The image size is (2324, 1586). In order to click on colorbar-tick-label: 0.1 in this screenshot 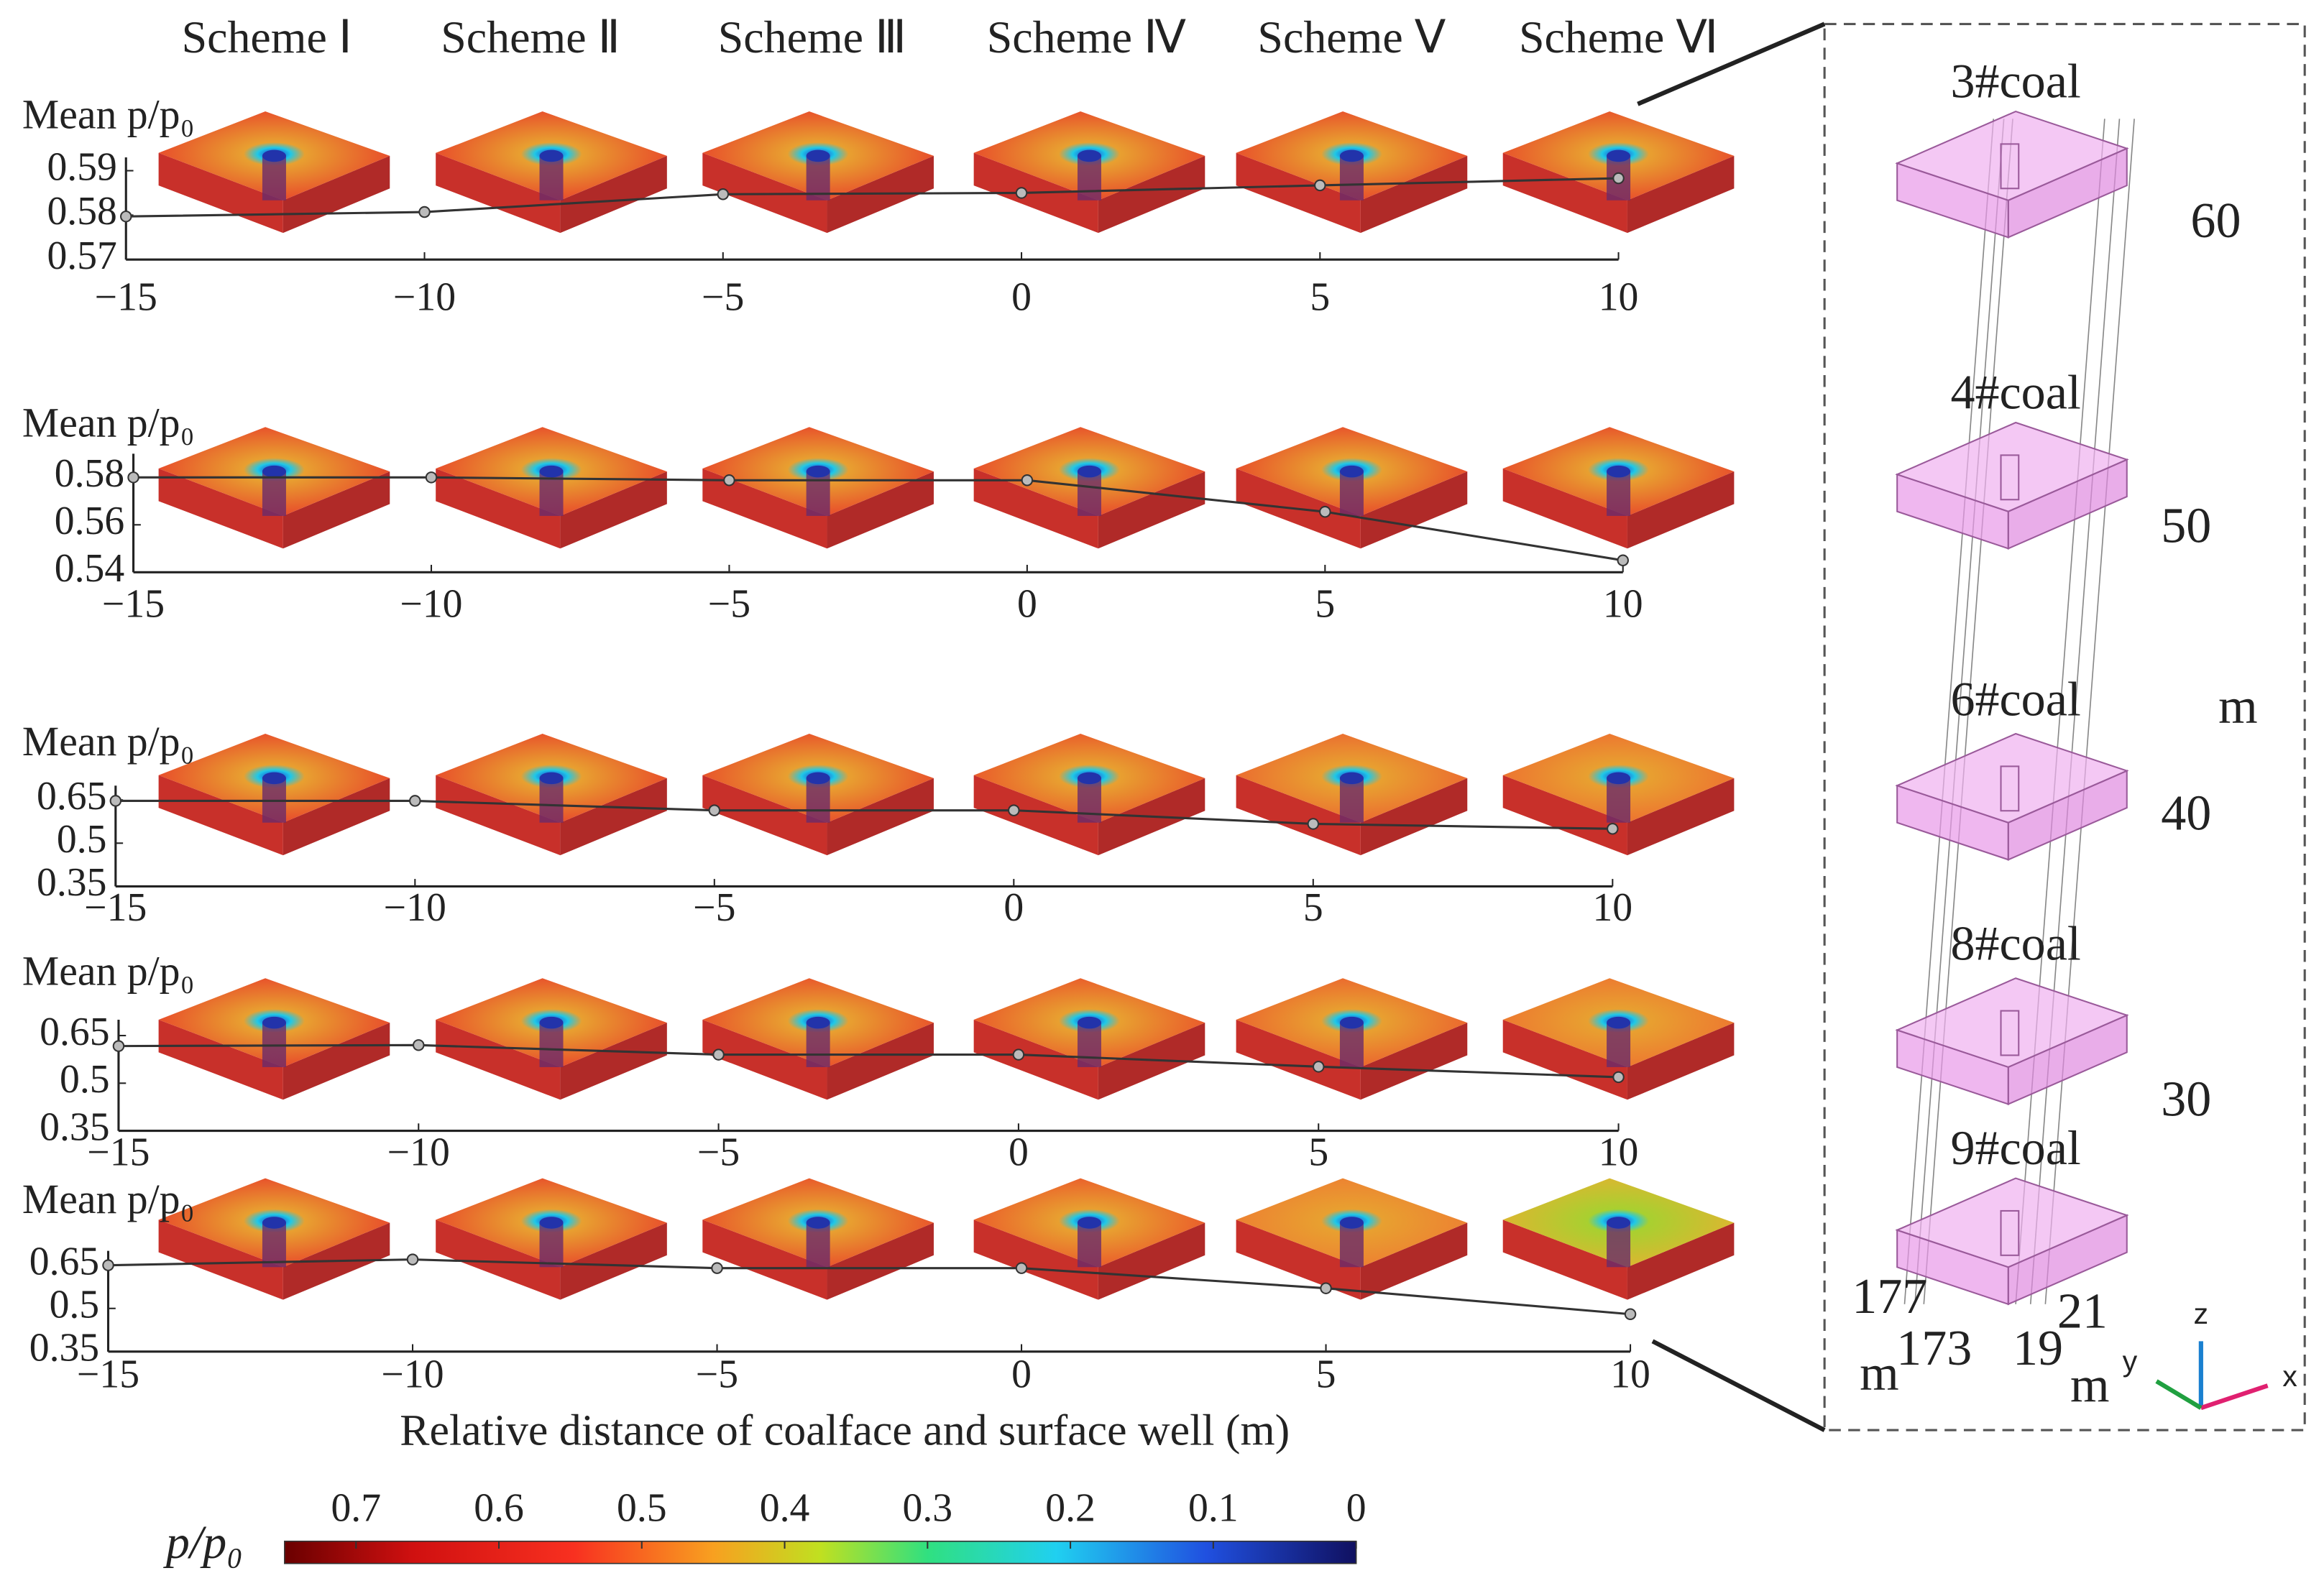, I will do `click(1214, 1507)`.